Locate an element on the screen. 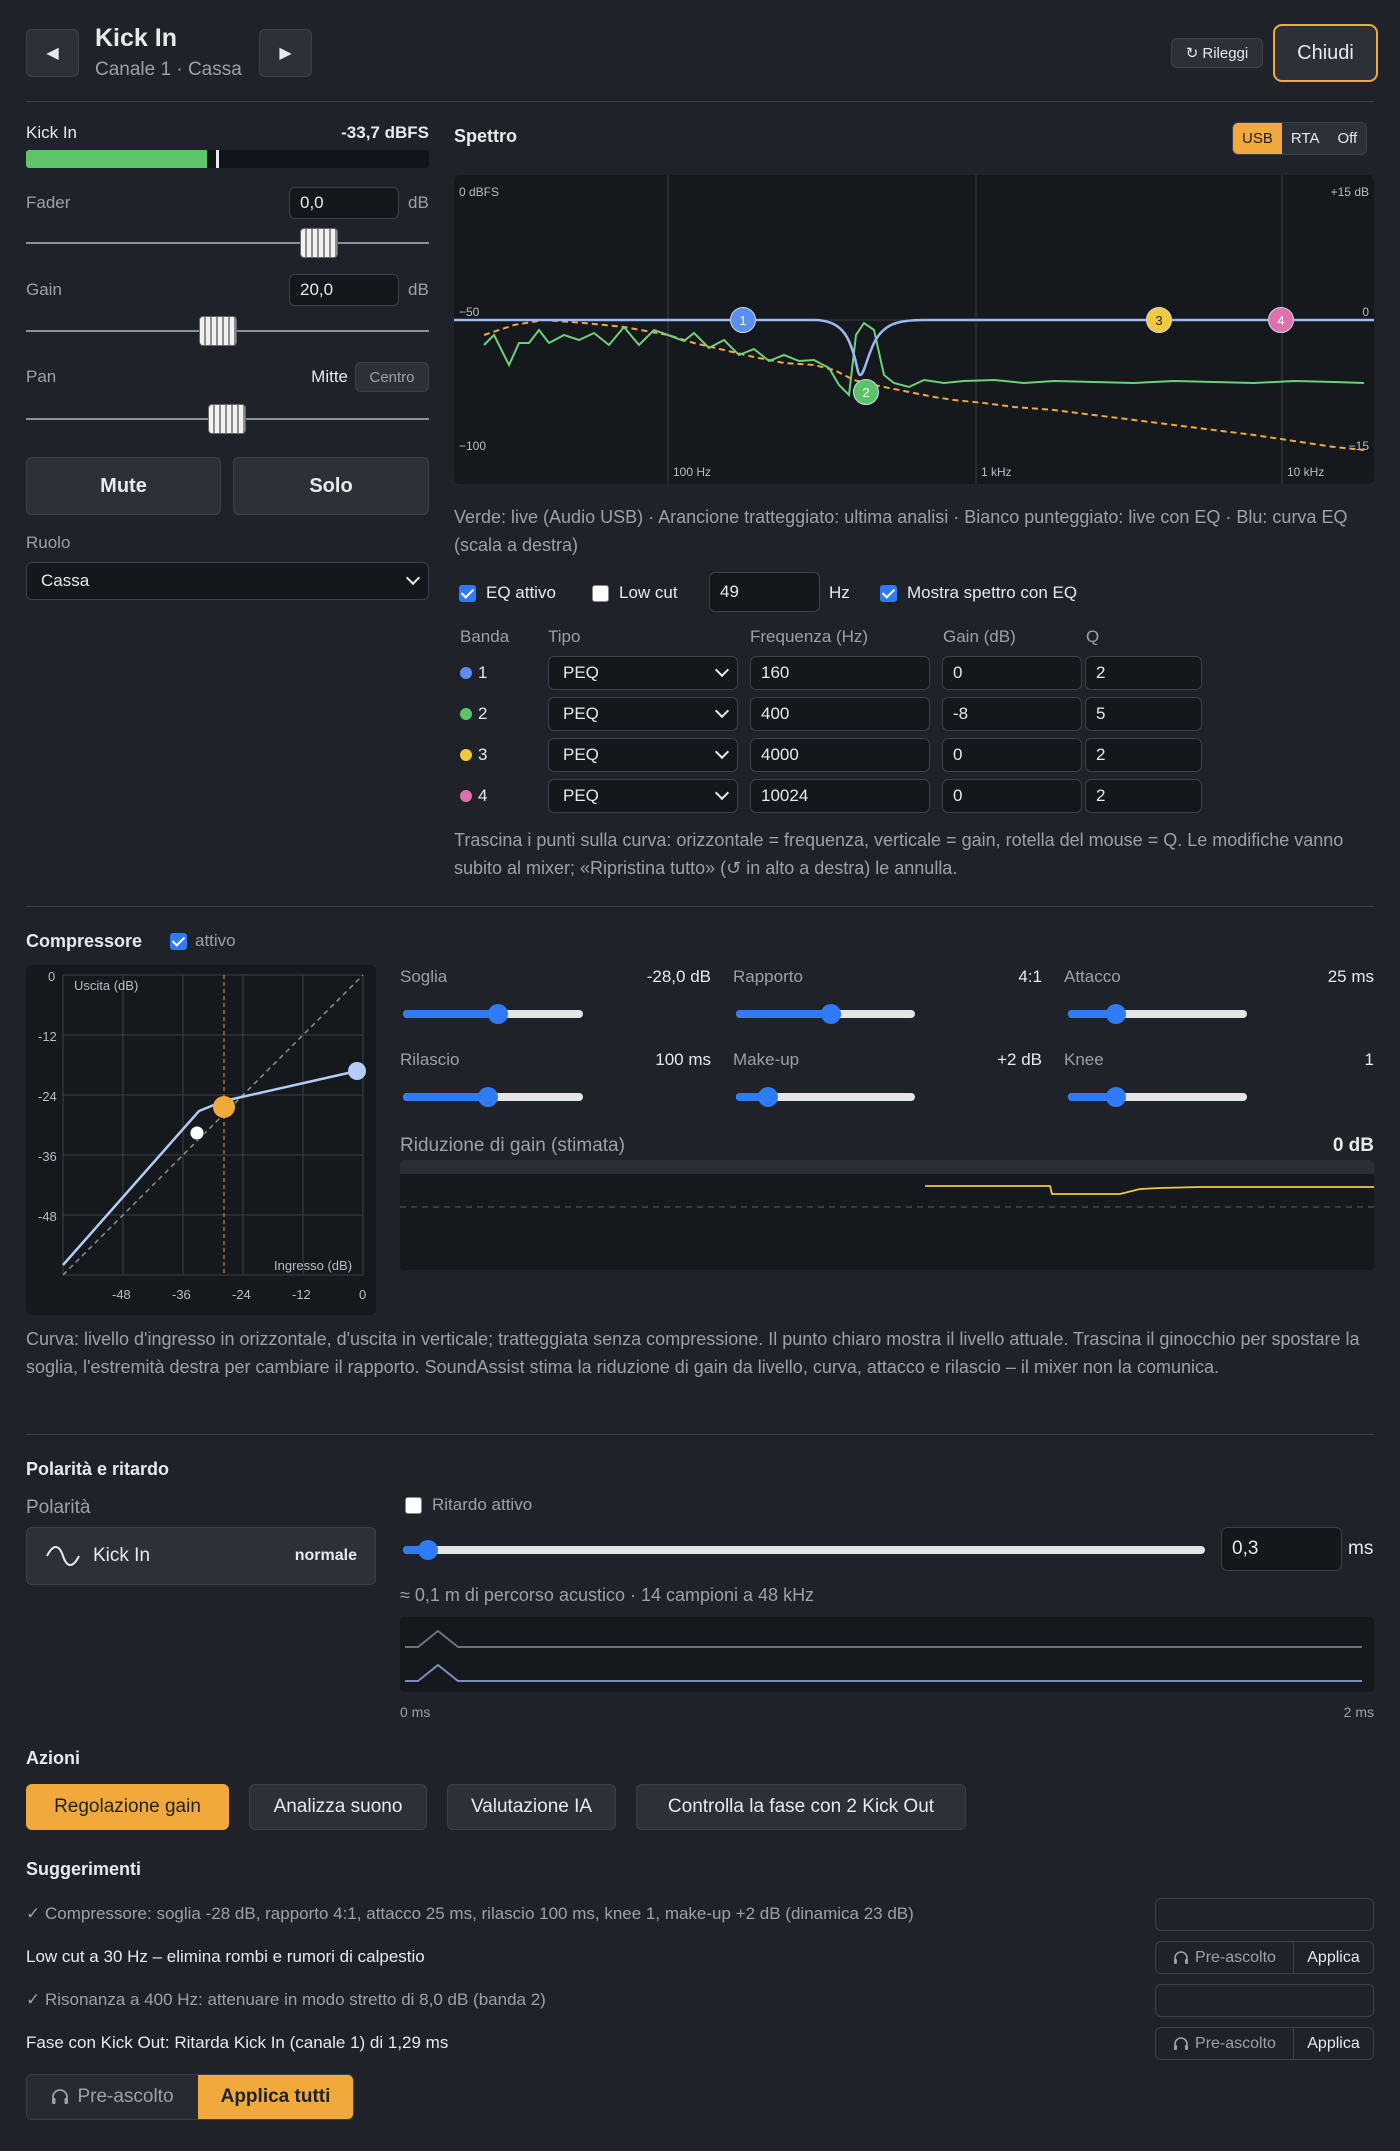  delay-active-toggle: Ritardo attivo is located at coordinates (468, 1505).